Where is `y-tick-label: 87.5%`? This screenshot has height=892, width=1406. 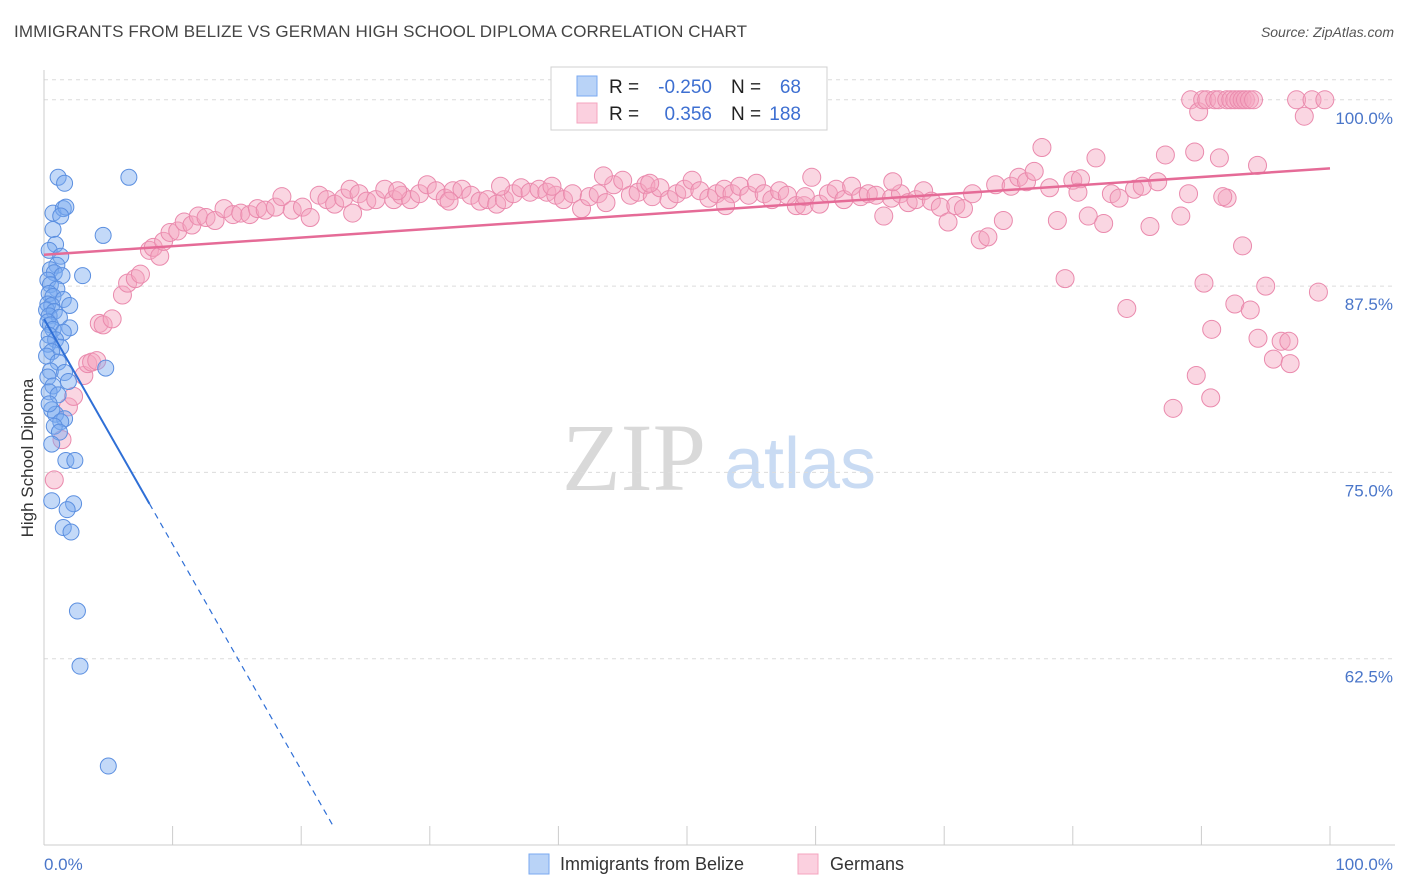 y-tick-label: 87.5% is located at coordinates (1369, 304).